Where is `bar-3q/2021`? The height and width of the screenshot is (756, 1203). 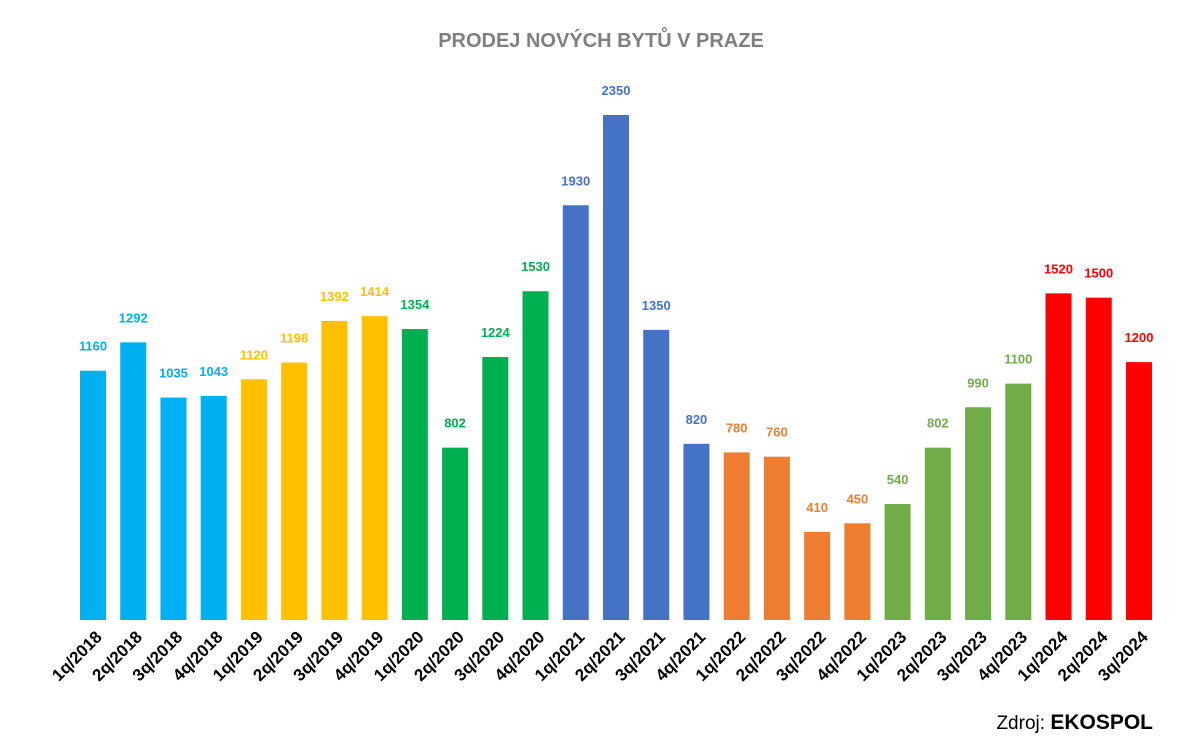 bar-3q/2021 is located at coordinates (656, 474).